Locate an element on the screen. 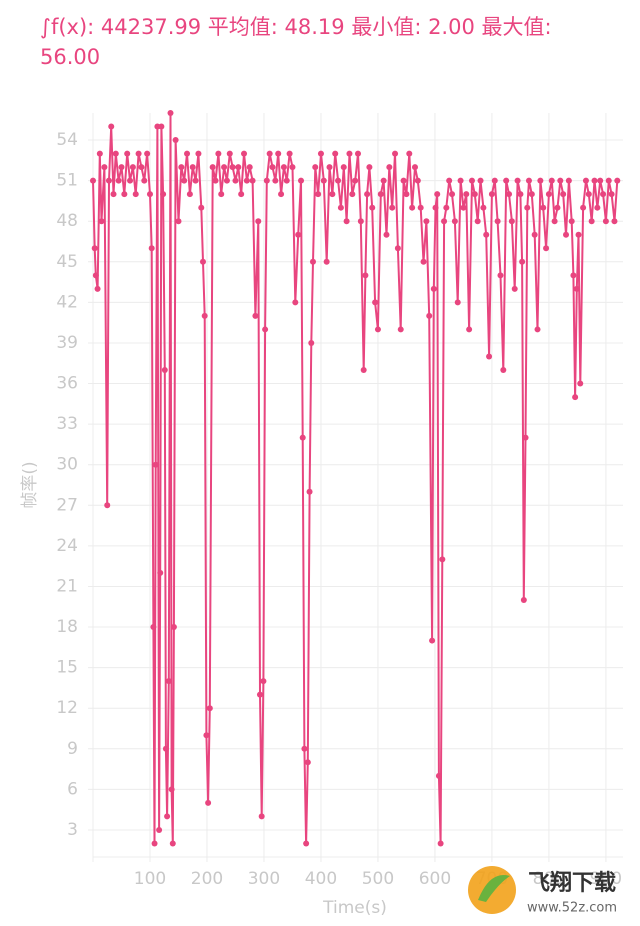  y-tick-label: 51 is located at coordinates (67, 181).